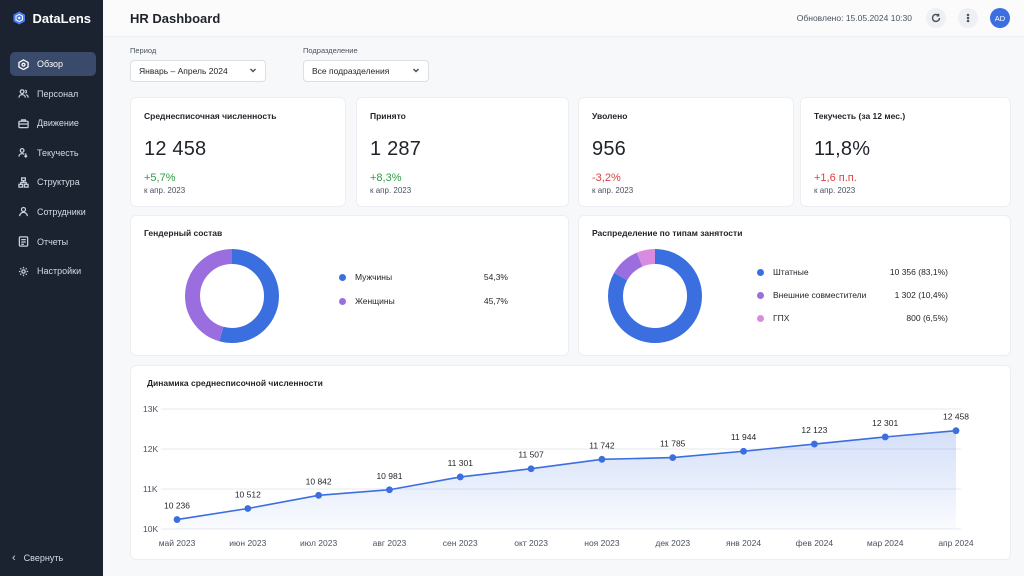  What do you see at coordinates (150, 409) in the screenshot?
I see `y-tick-label: 13K` at bounding box center [150, 409].